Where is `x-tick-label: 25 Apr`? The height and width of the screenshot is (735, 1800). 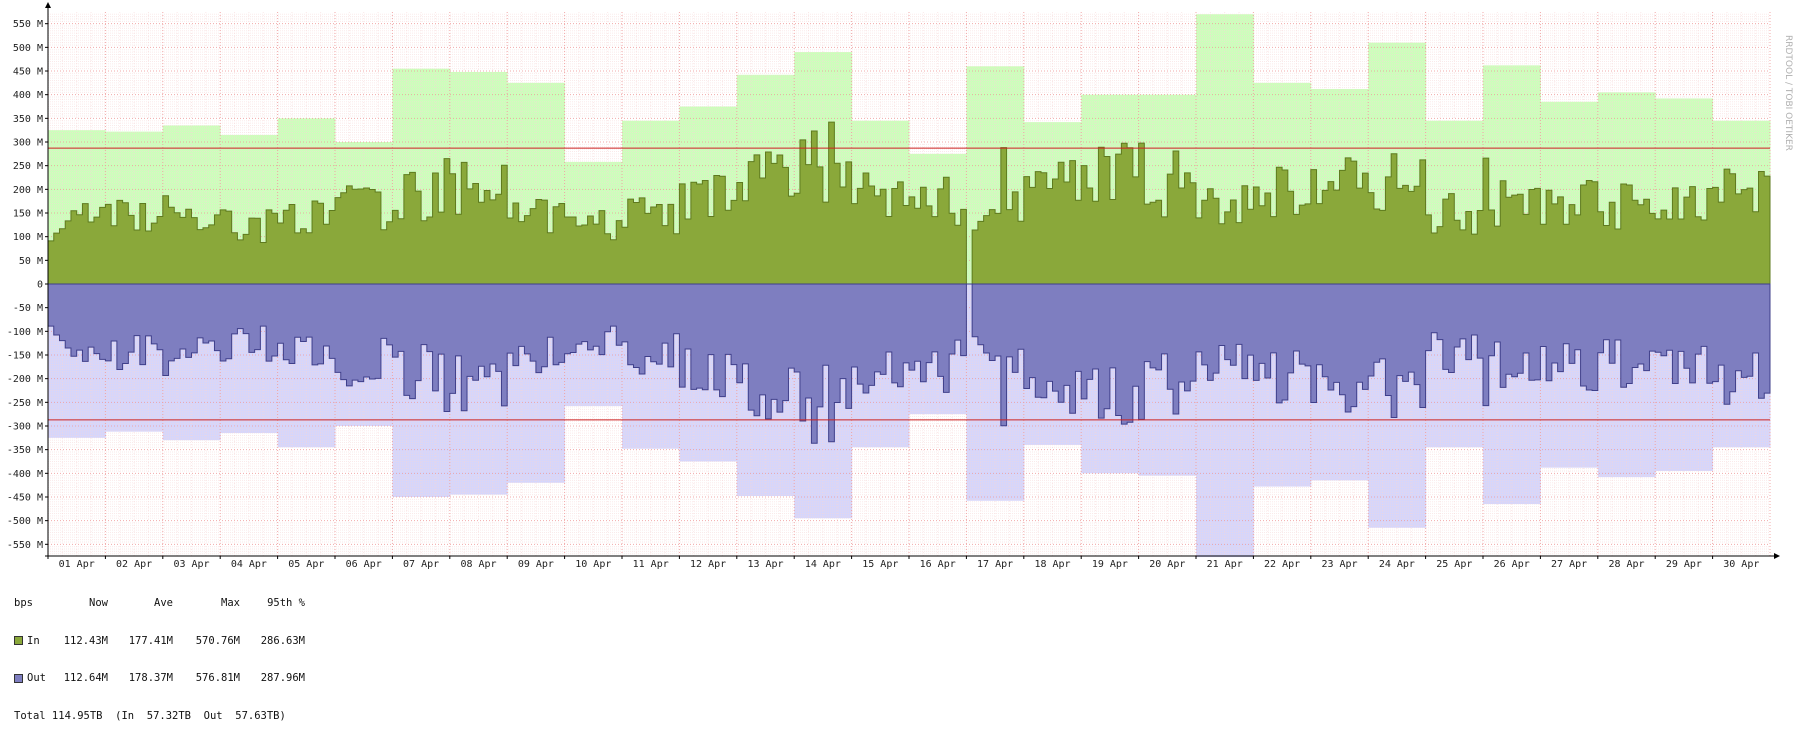 x-tick-label: 25 Apr is located at coordinates (1454, 564).